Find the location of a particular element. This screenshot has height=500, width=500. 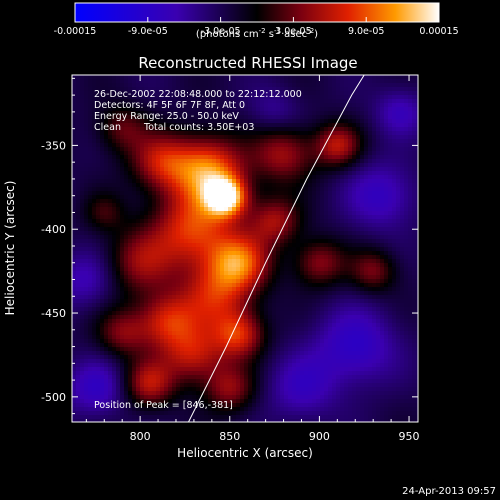

chart-title: Reconstructed RHESSI Image is located at coordinates (247, 63).